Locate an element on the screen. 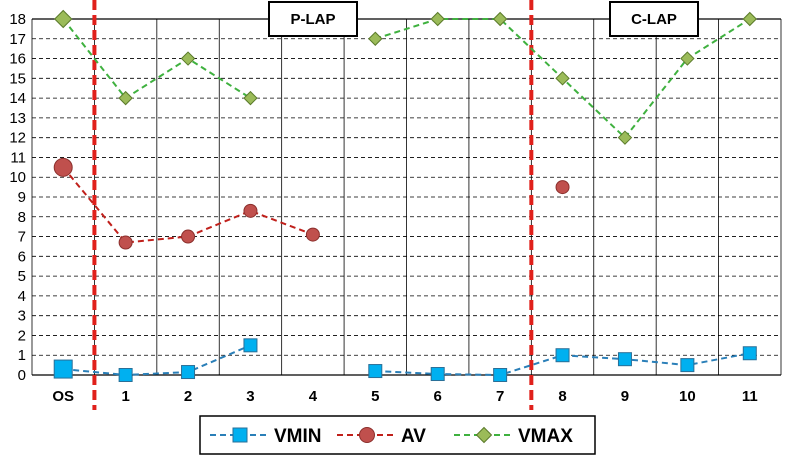 This screenshot has height=457, width=788. x-tick-label: 10 is located at coordinates (687, 396).